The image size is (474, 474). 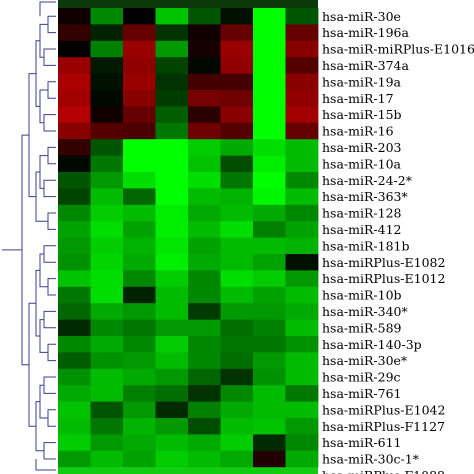 What do you see at coordinates (383, 426) in the screenshot?
I see `row-label: hsa-miRPlus-F1127` at bounding box center [383, 426].